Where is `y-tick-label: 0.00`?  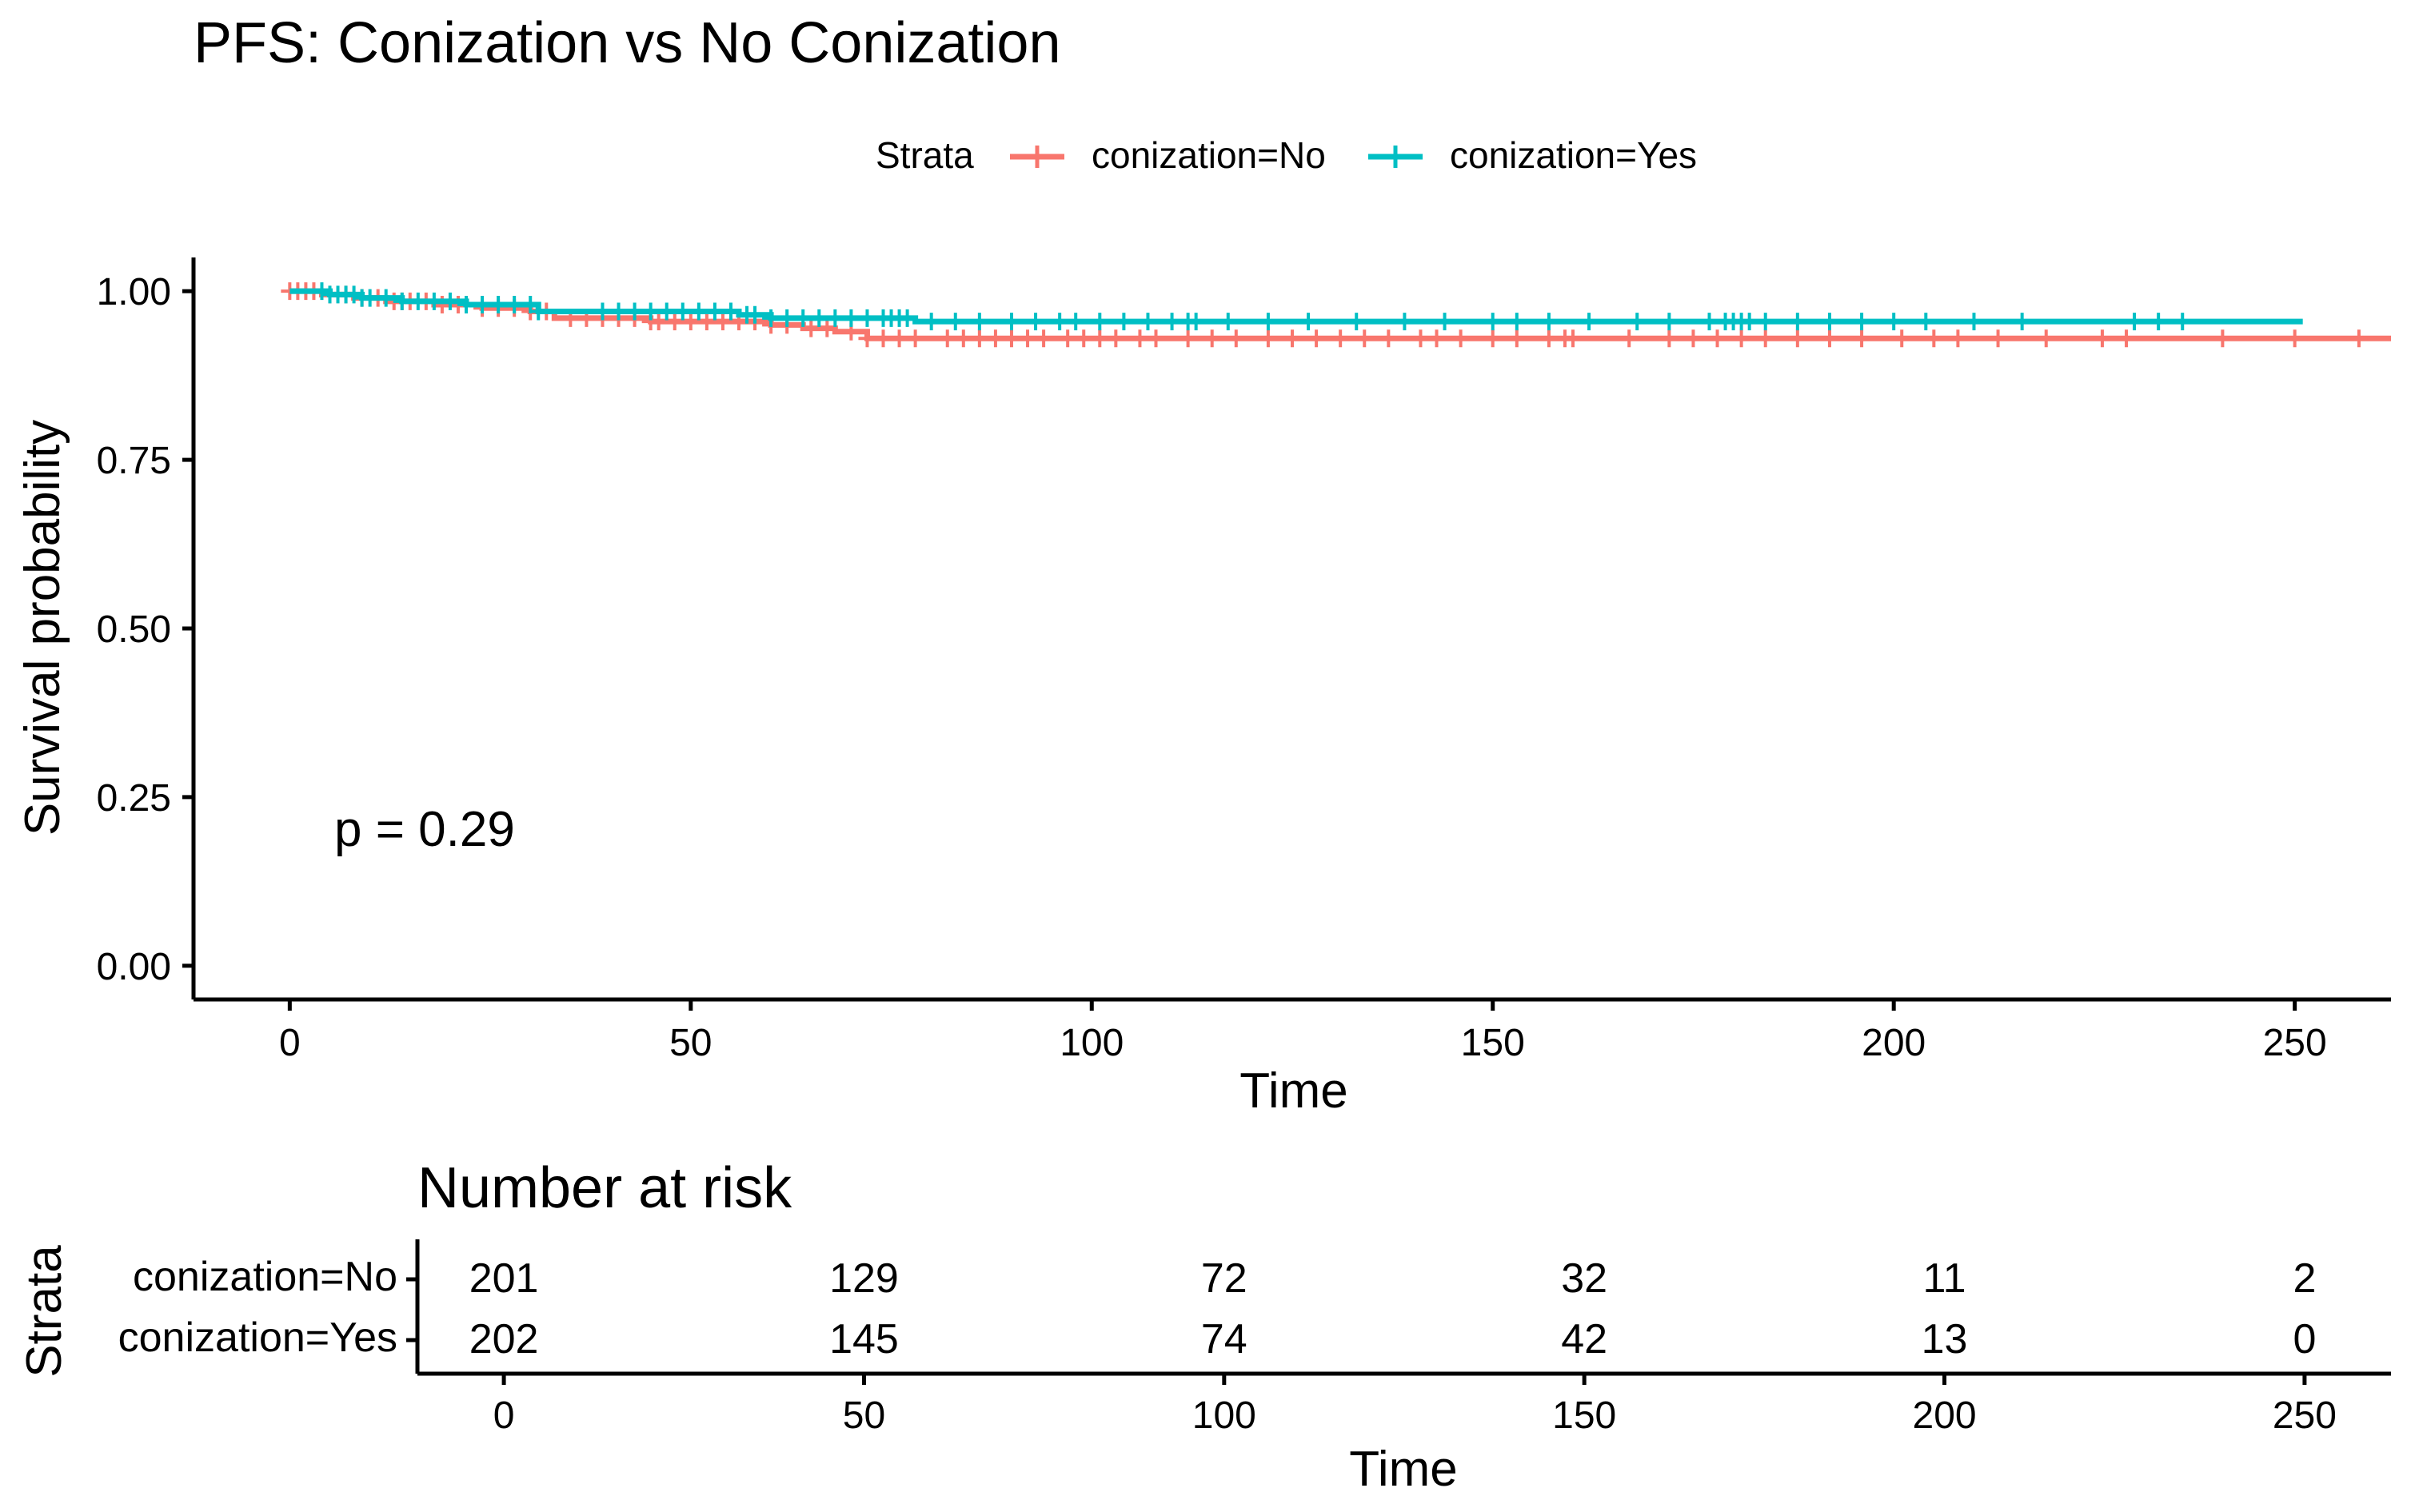 y-tick-label: 0.00 is located at coordinates (134, 967).